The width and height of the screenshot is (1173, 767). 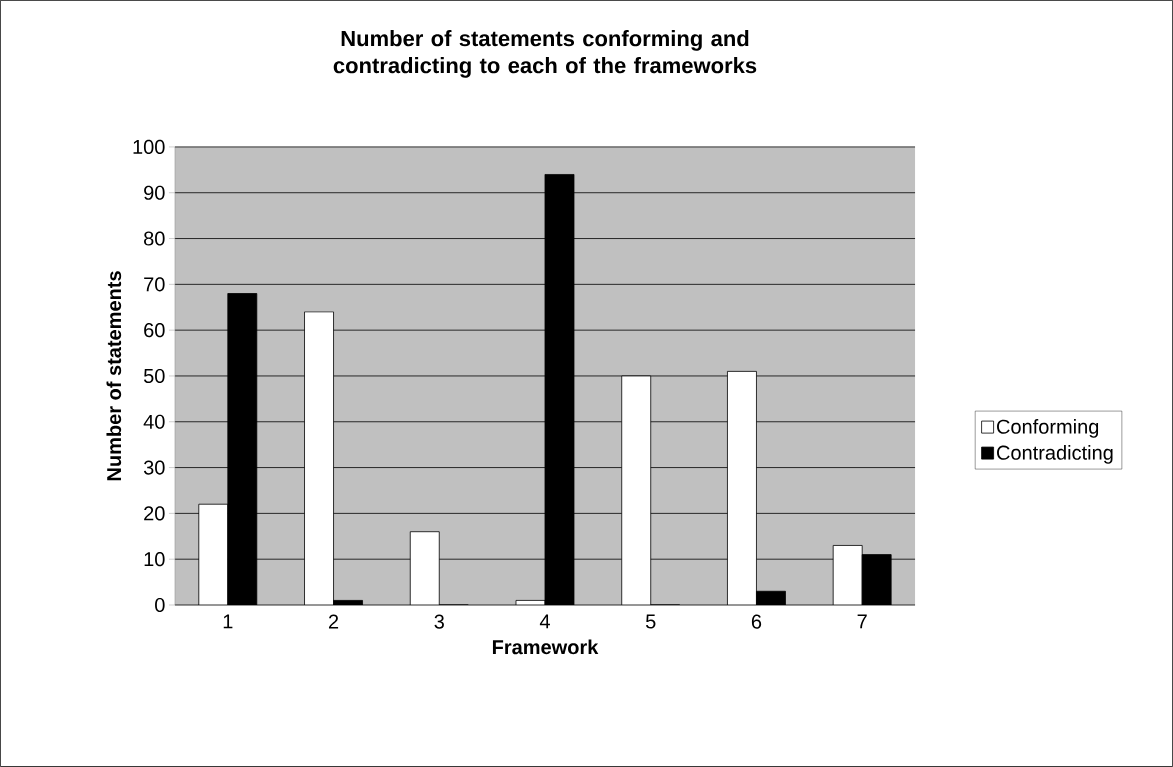 What do you see at coordinates (149, 147) in the screenshot?
I see `y-tick-label: 100` at bounding box center [149, 147].